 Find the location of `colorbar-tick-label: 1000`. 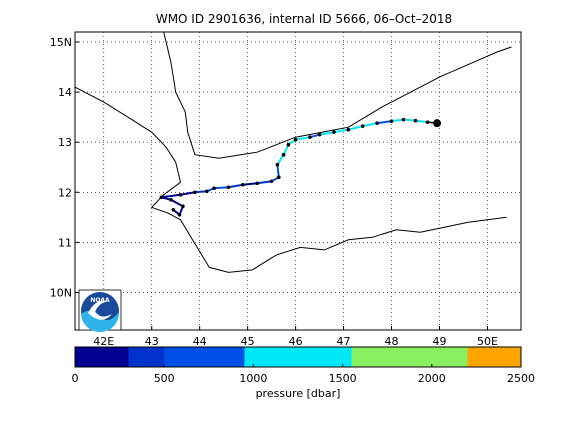

colorbar-tick-label: 1000 is located at coordinates (253, 378).